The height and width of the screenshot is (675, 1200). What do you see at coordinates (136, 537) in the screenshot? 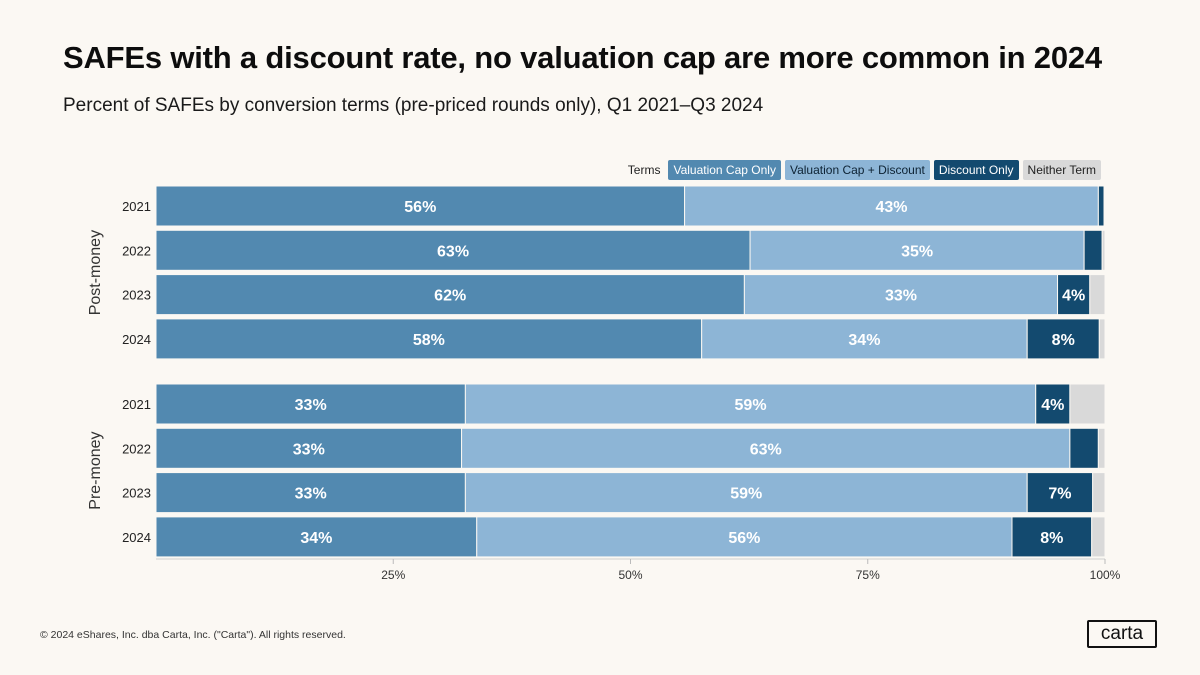
I see `y-tick-label-pre-money-2024: 2024` at bounding box center [136, 537].